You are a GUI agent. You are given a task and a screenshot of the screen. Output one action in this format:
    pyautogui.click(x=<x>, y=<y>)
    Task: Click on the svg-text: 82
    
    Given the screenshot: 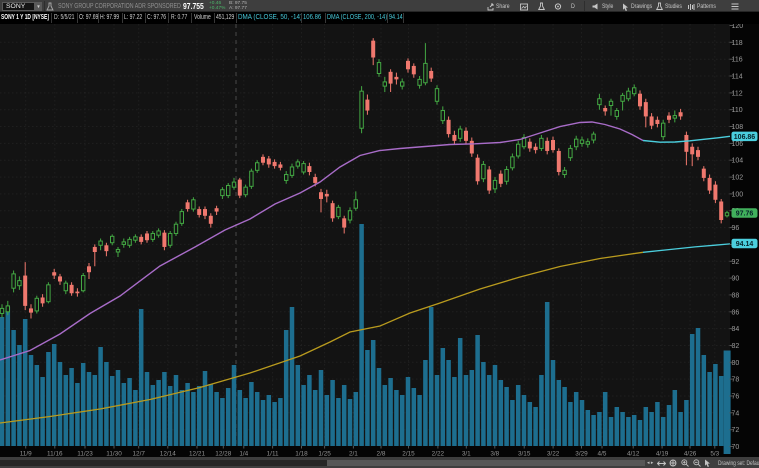 What is the action you would take?
    pyautogui.click(x=736, y=346)
    